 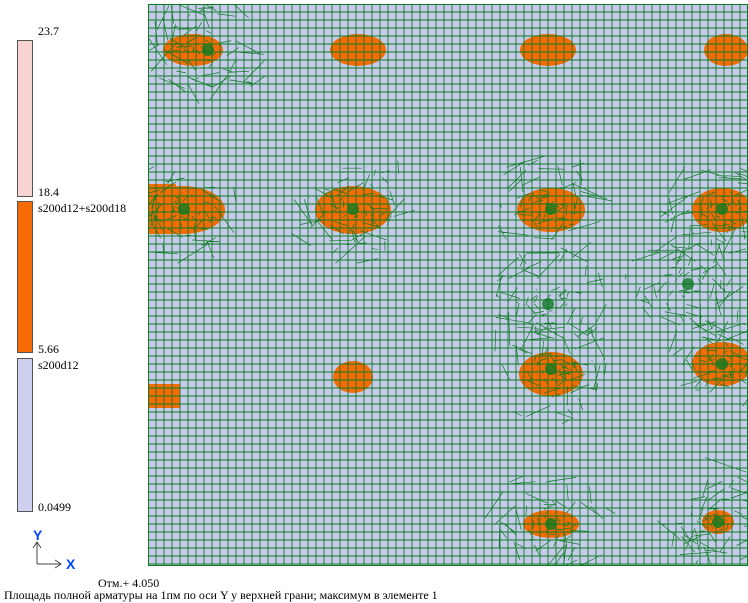 I want to click on legend-tick-18: 18.4, so click(x=48, y=192).